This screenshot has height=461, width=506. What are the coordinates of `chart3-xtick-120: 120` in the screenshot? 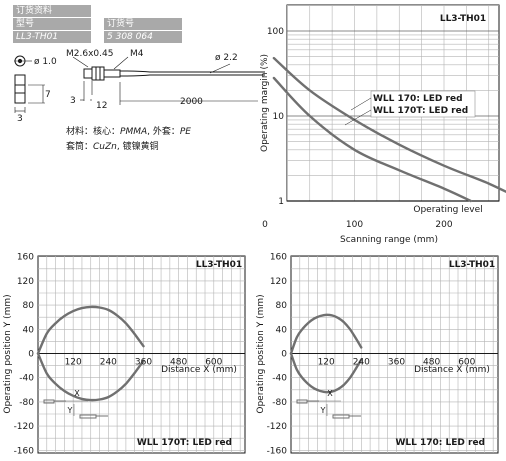 It's located at (326, 363).